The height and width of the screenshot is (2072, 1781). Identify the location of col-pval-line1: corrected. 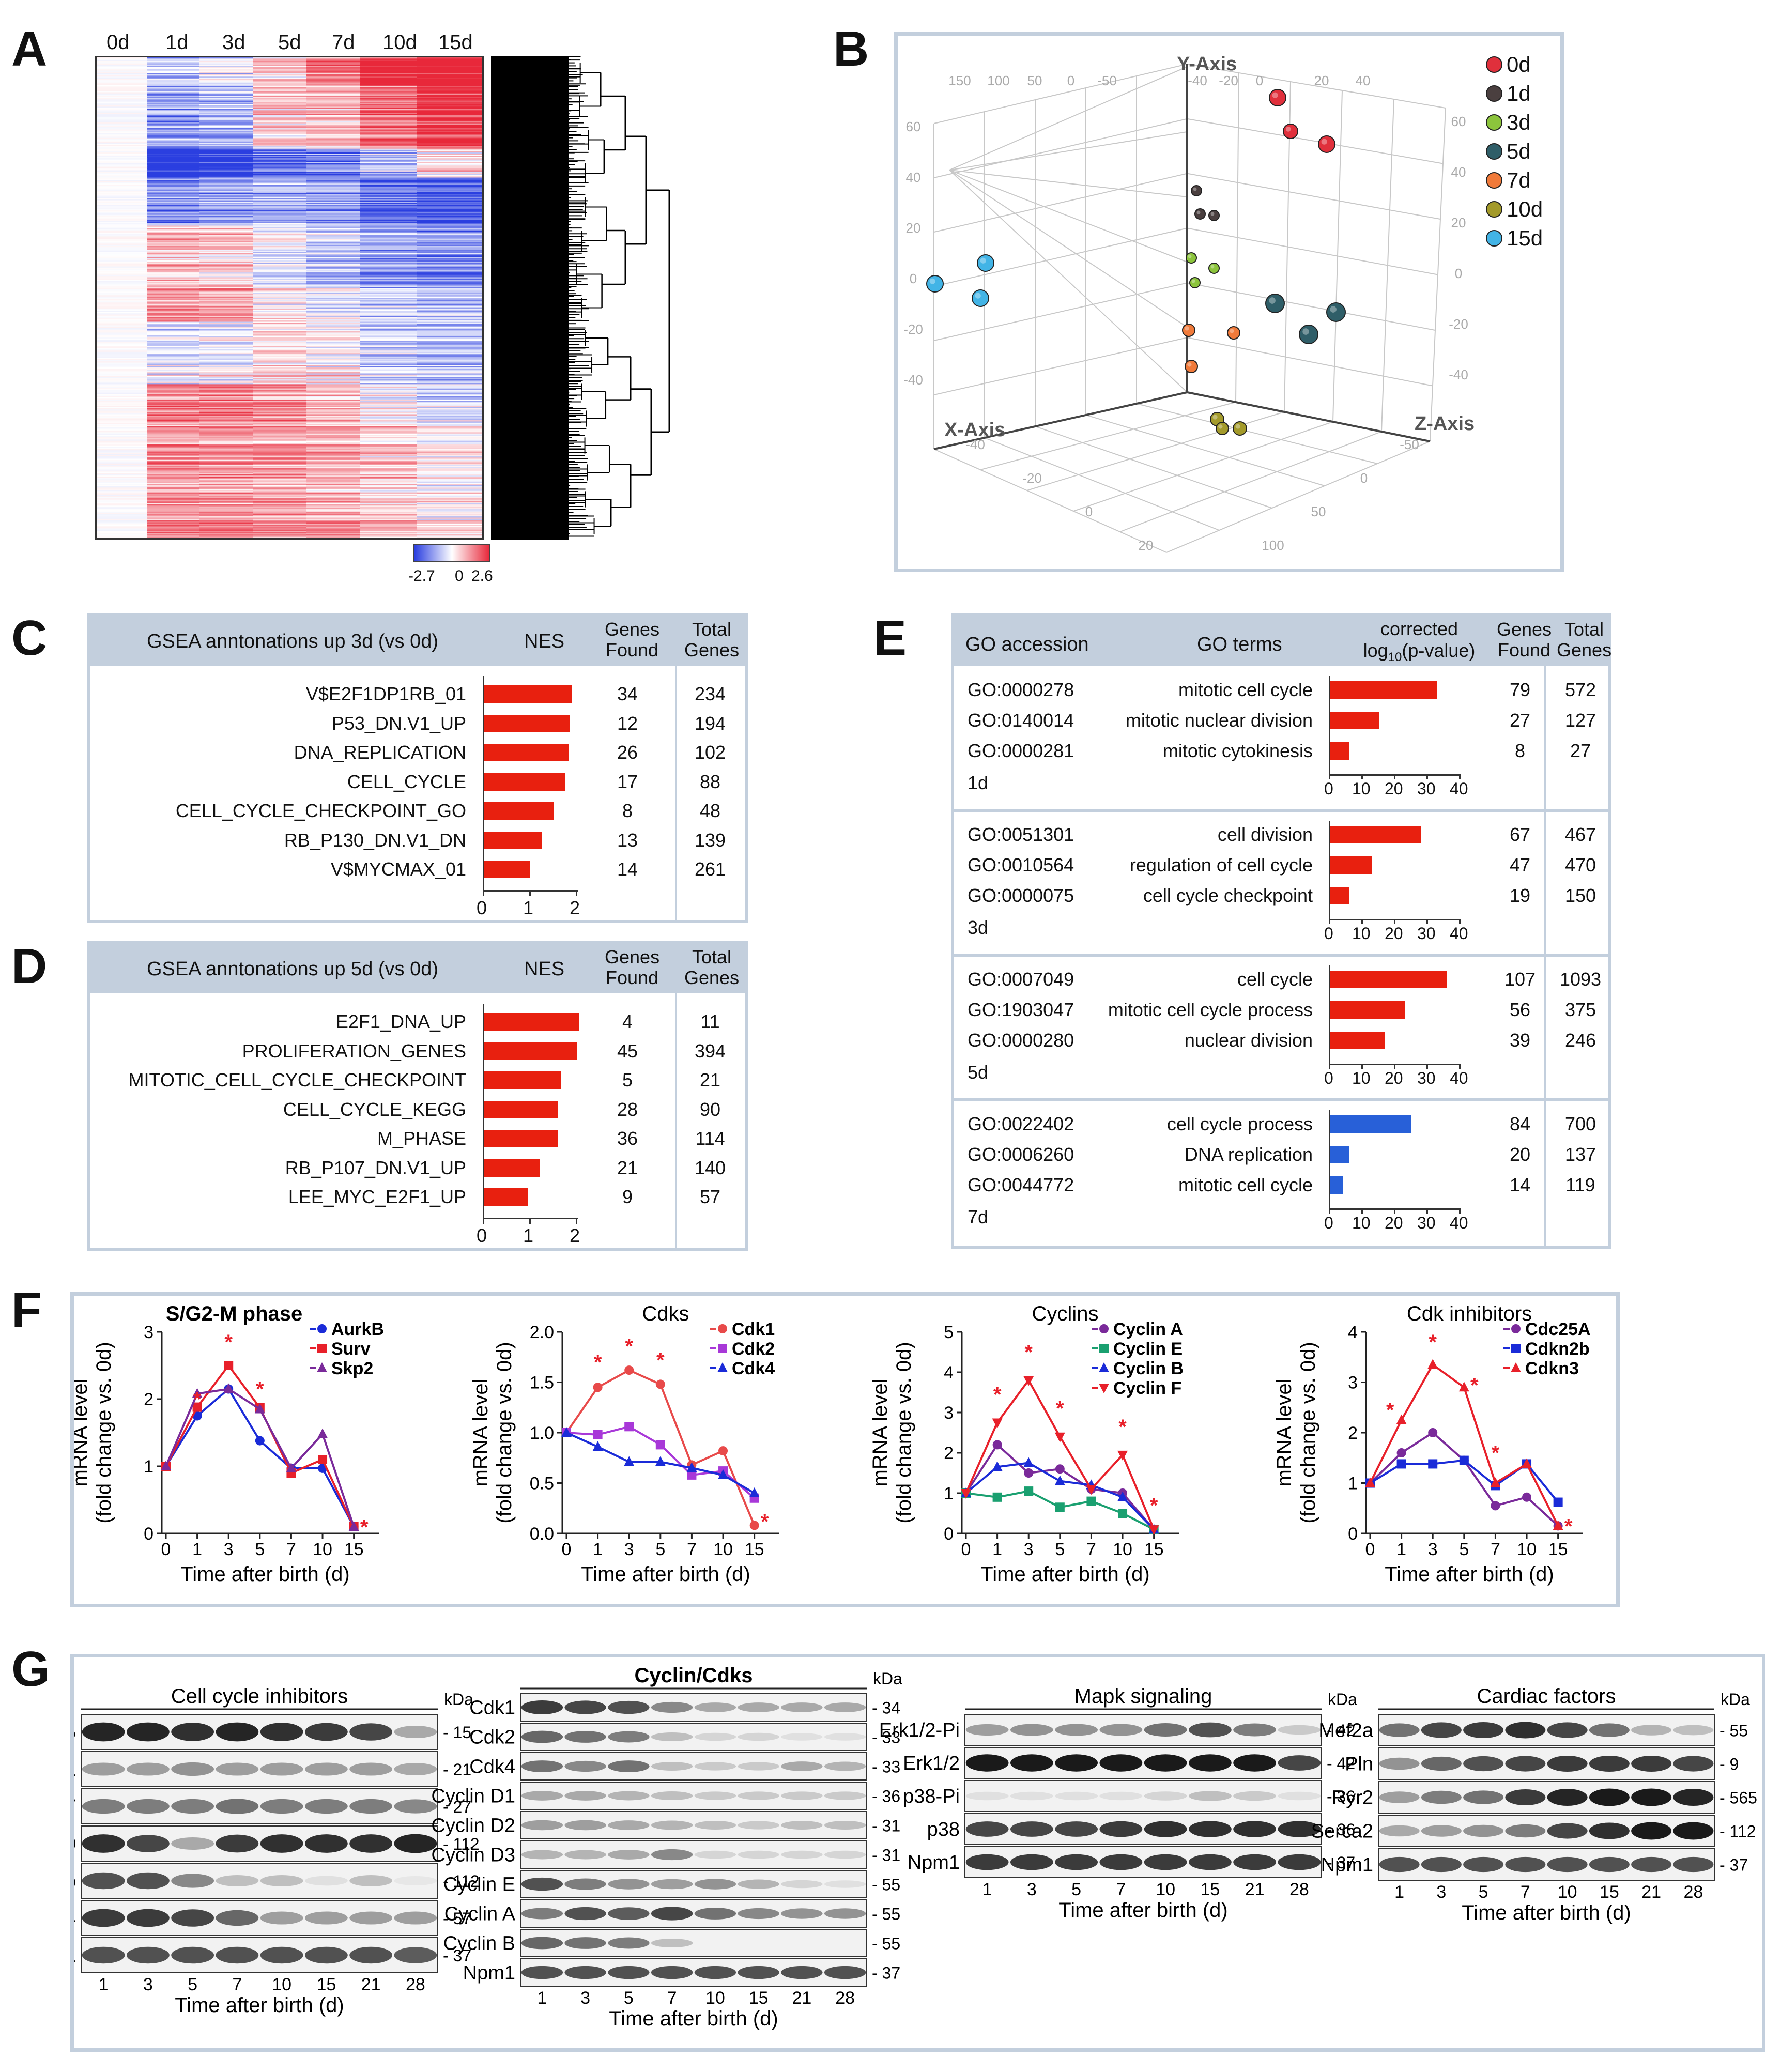
(1419, 628).